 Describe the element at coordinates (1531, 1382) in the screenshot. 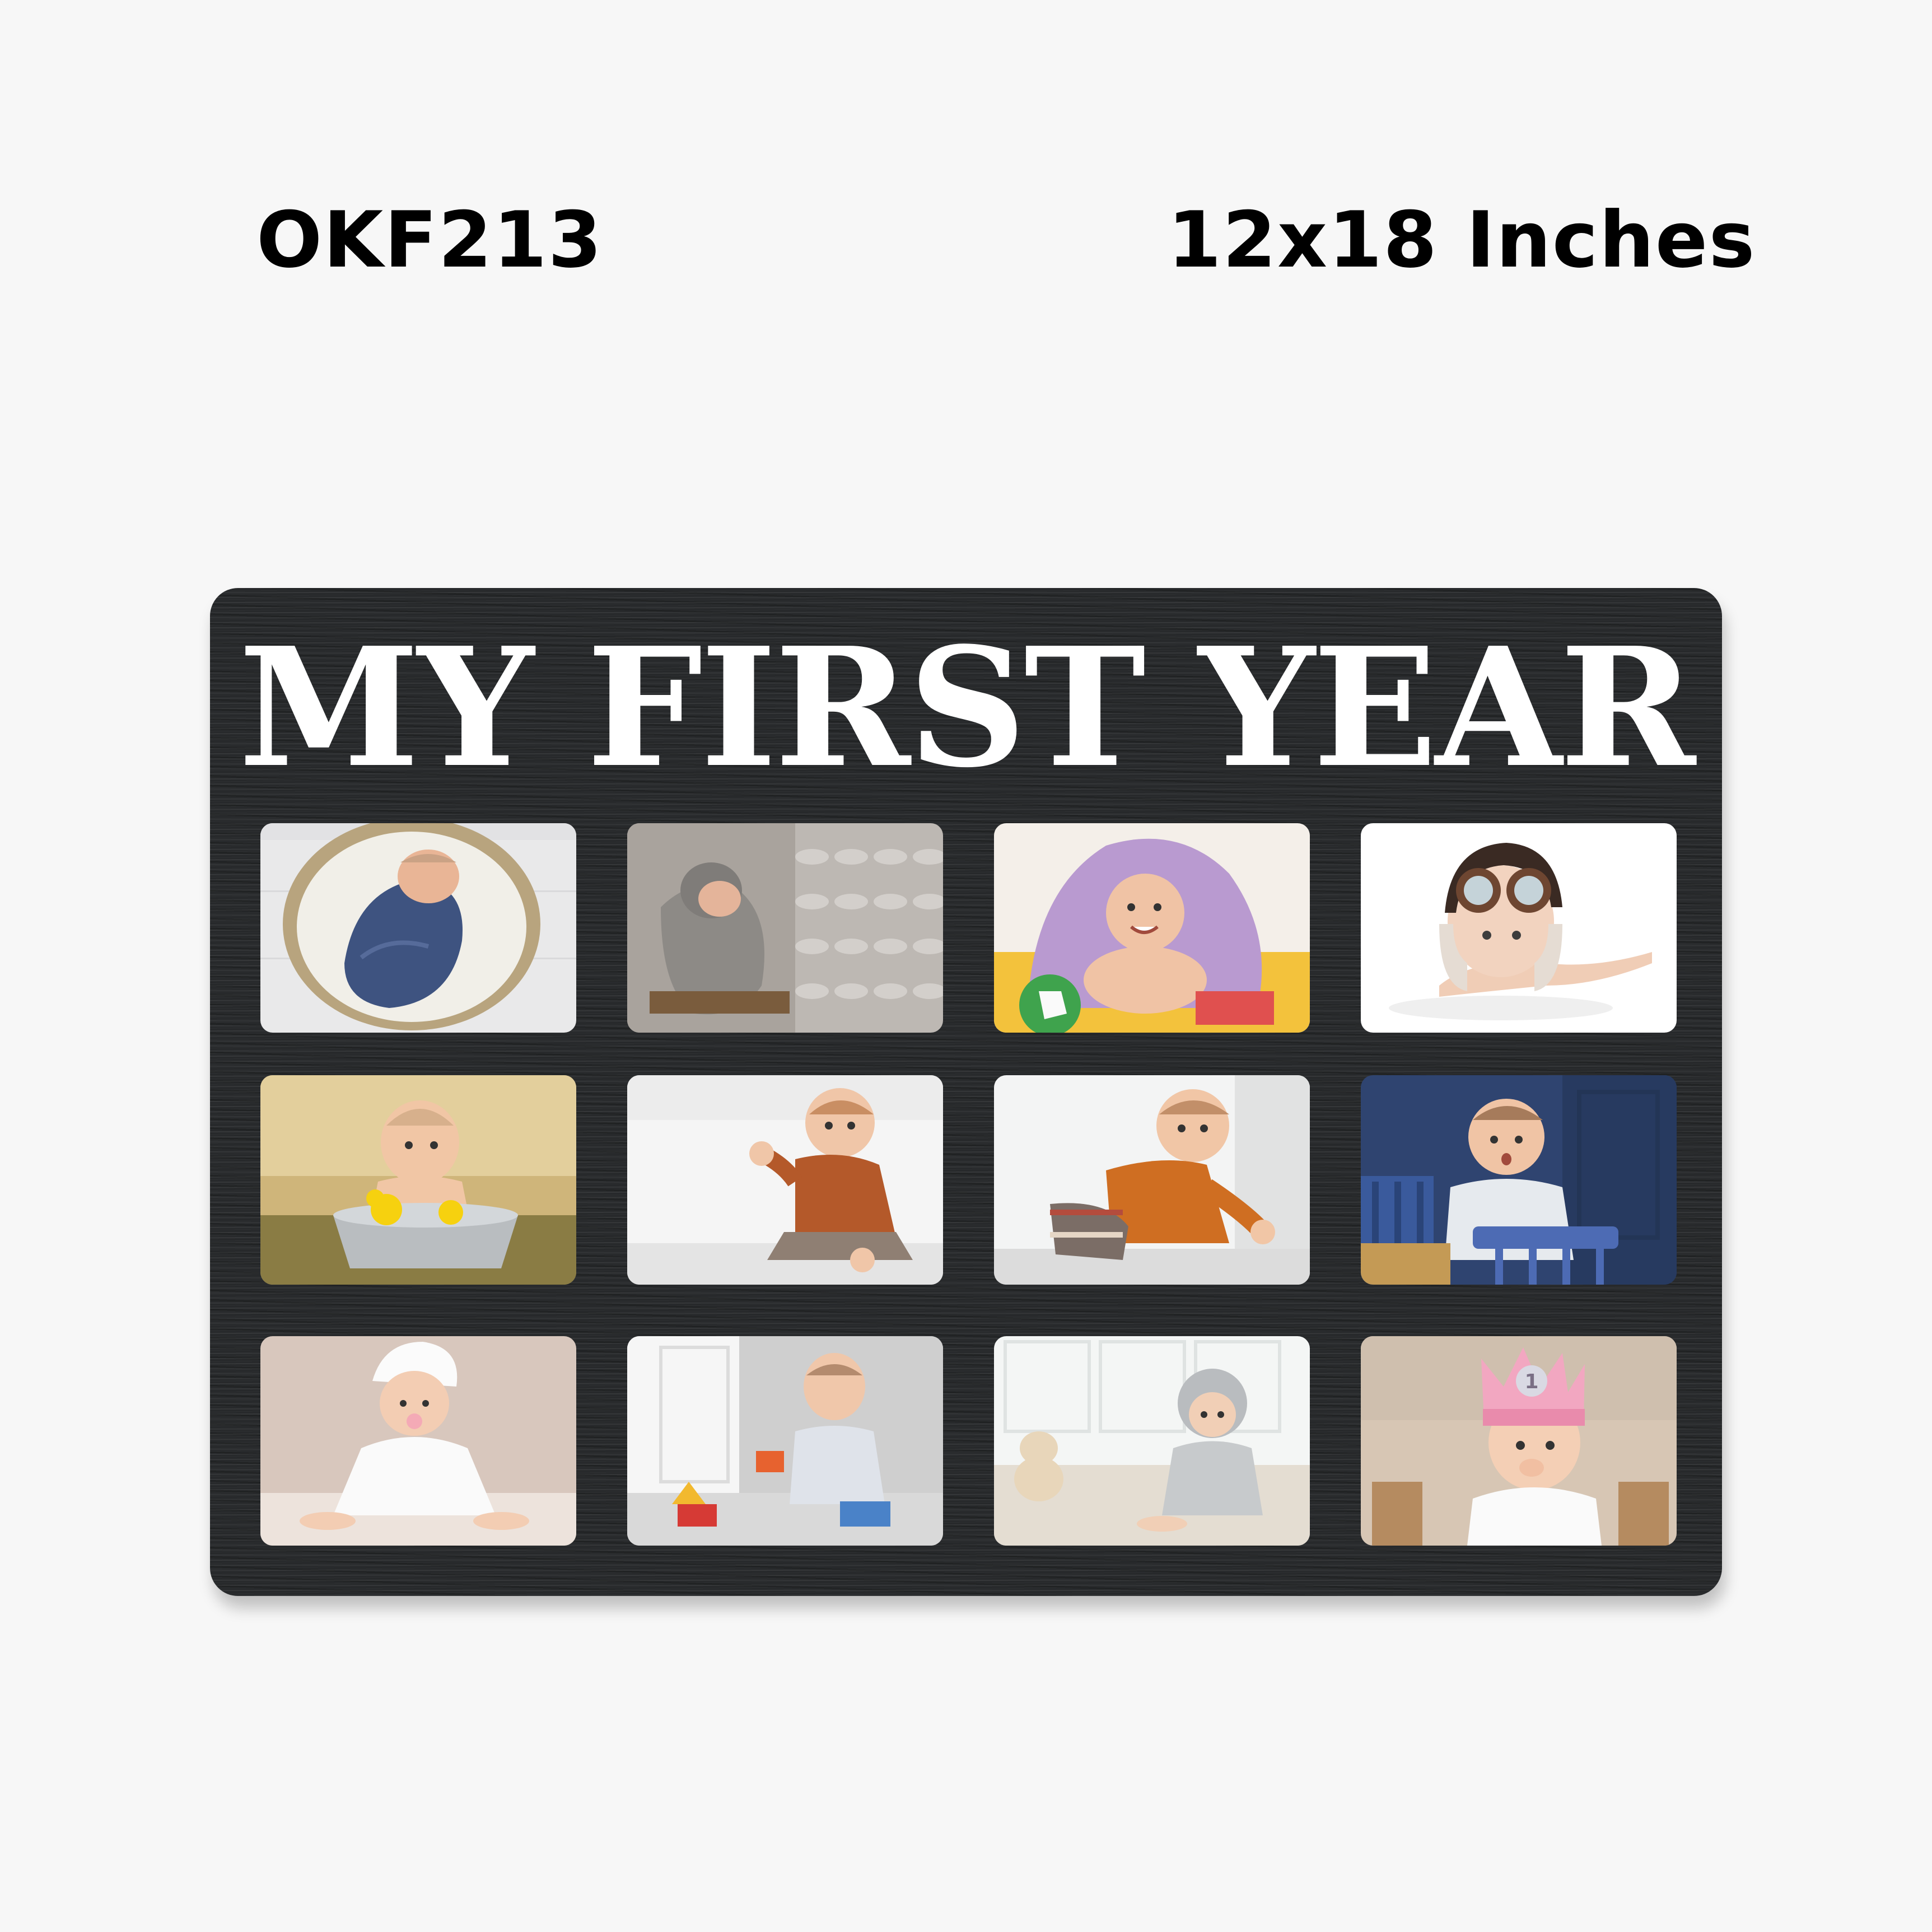

I see `crown-digit: 1` at that location.